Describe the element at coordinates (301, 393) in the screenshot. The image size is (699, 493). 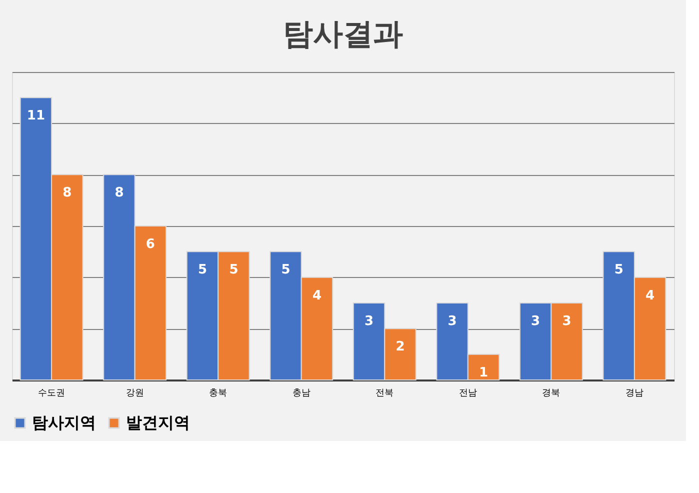
I see `x-tick-label: 충남` at that location.